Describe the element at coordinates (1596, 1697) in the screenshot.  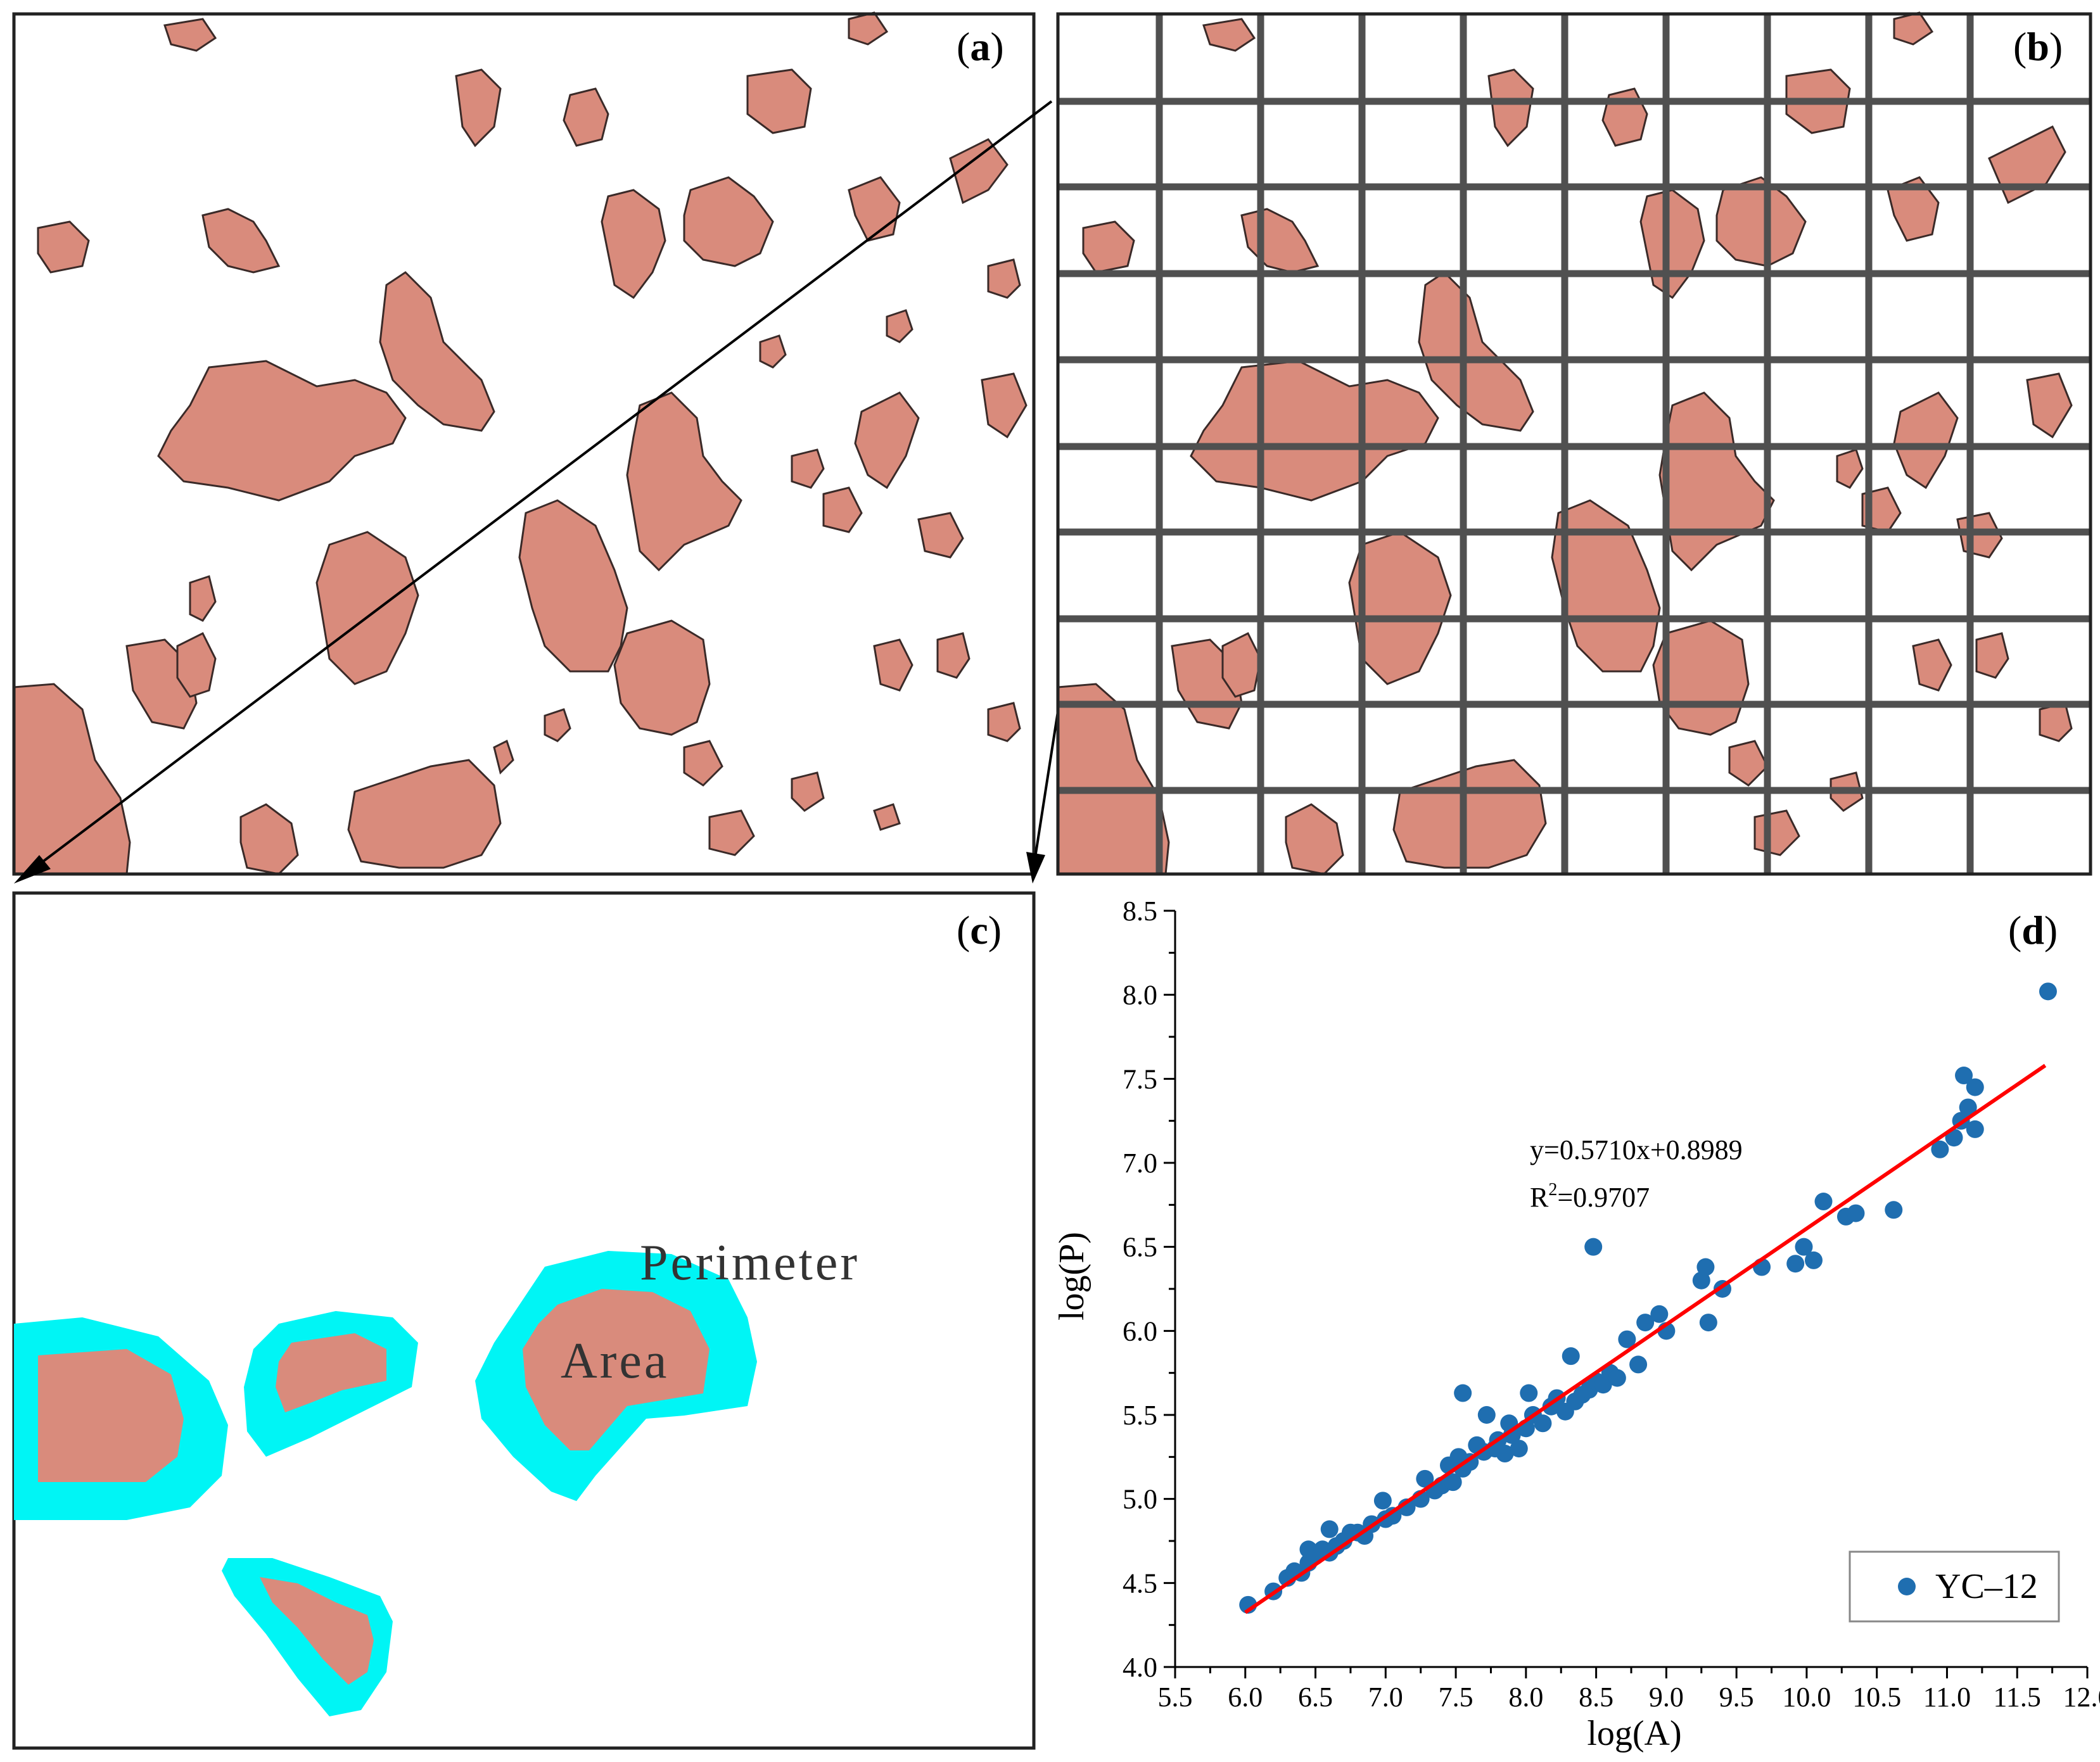
I see `x-tick-label: 8.5` at that location.